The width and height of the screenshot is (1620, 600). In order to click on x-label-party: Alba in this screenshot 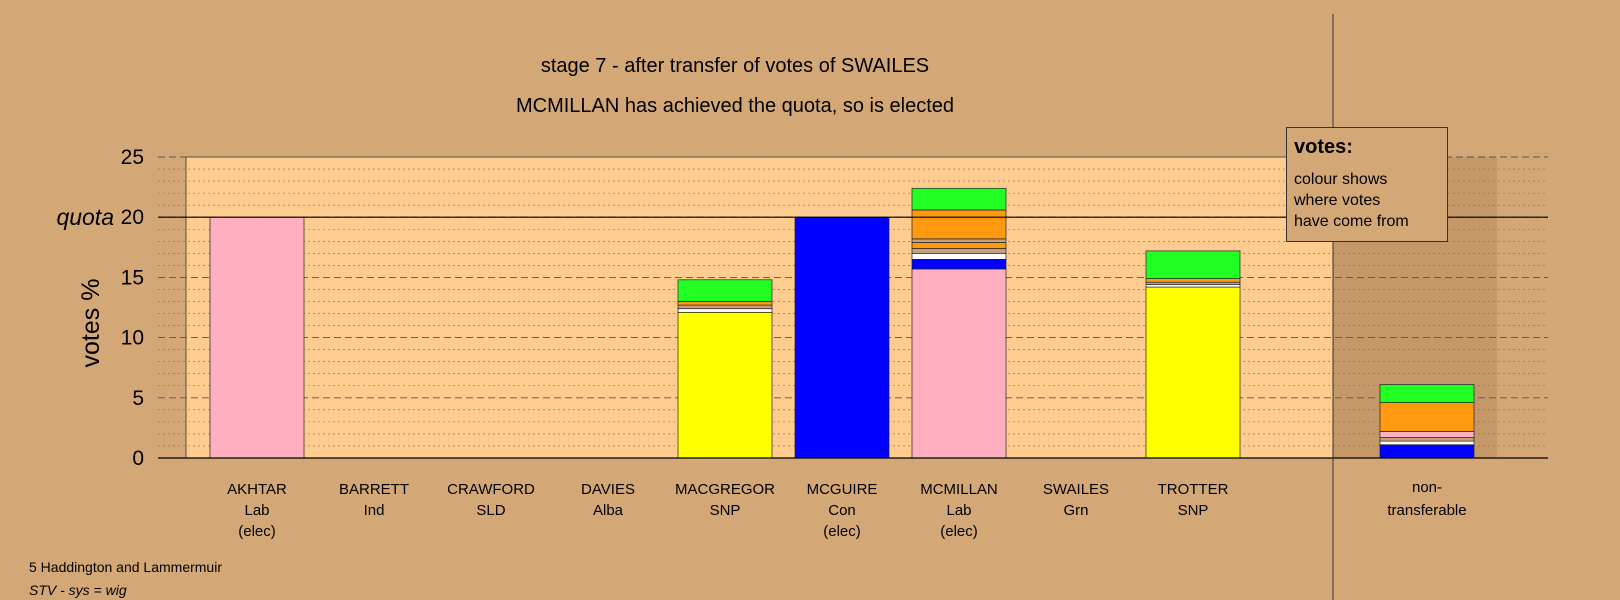, I will do `click(608, 510)`.